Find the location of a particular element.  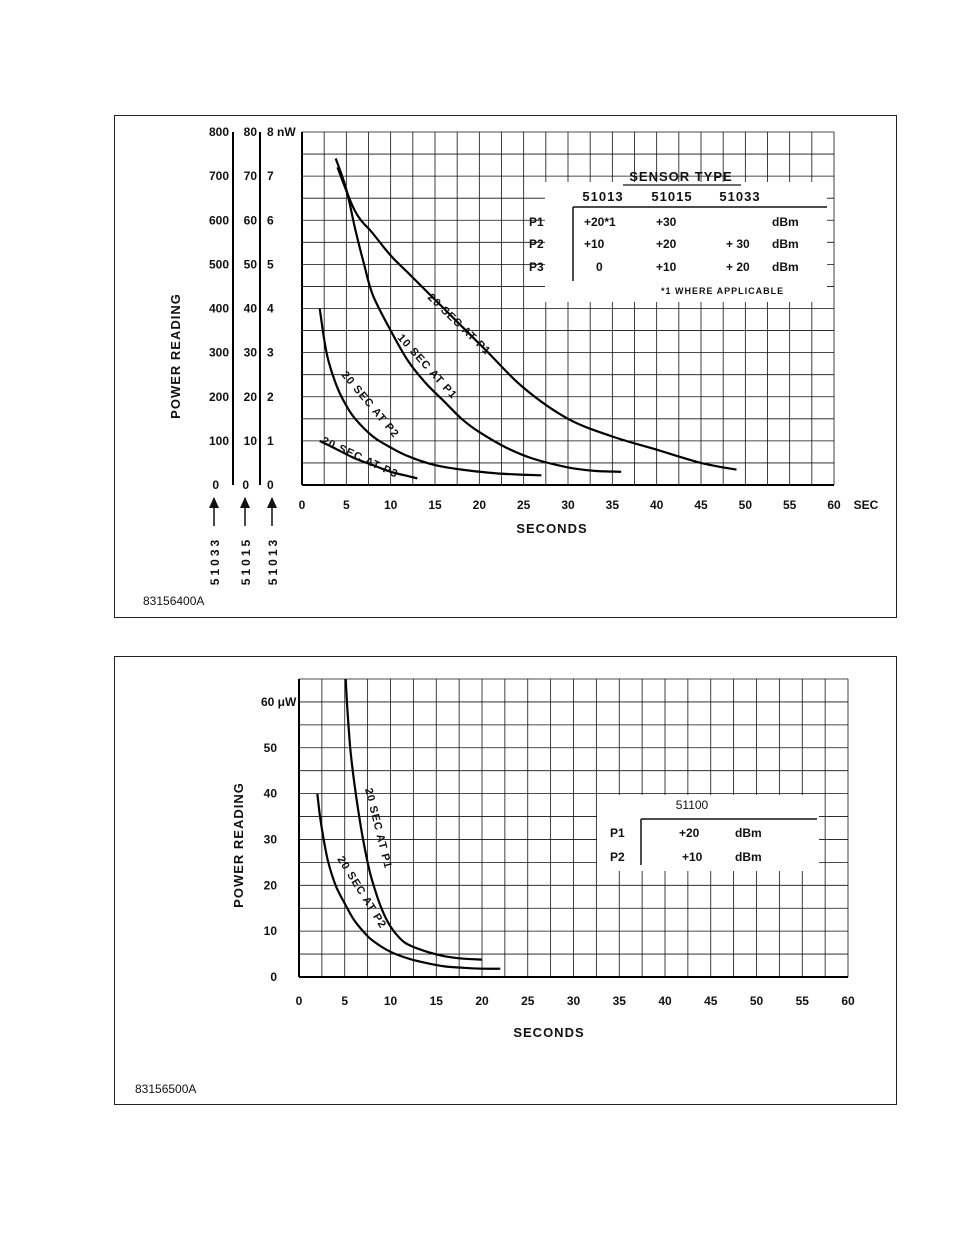

chart-1-x-ticks: 0 5 10 15 20 25 30 35 40 45 50 55 60 is located at coordinates (570, 505).